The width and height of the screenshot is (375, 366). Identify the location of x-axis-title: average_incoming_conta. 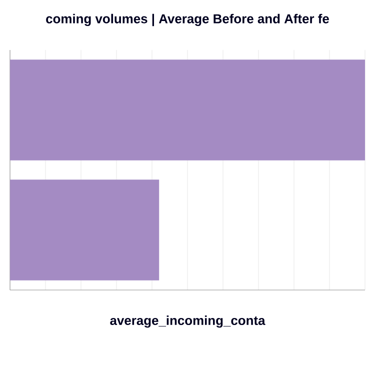
(188, 322).